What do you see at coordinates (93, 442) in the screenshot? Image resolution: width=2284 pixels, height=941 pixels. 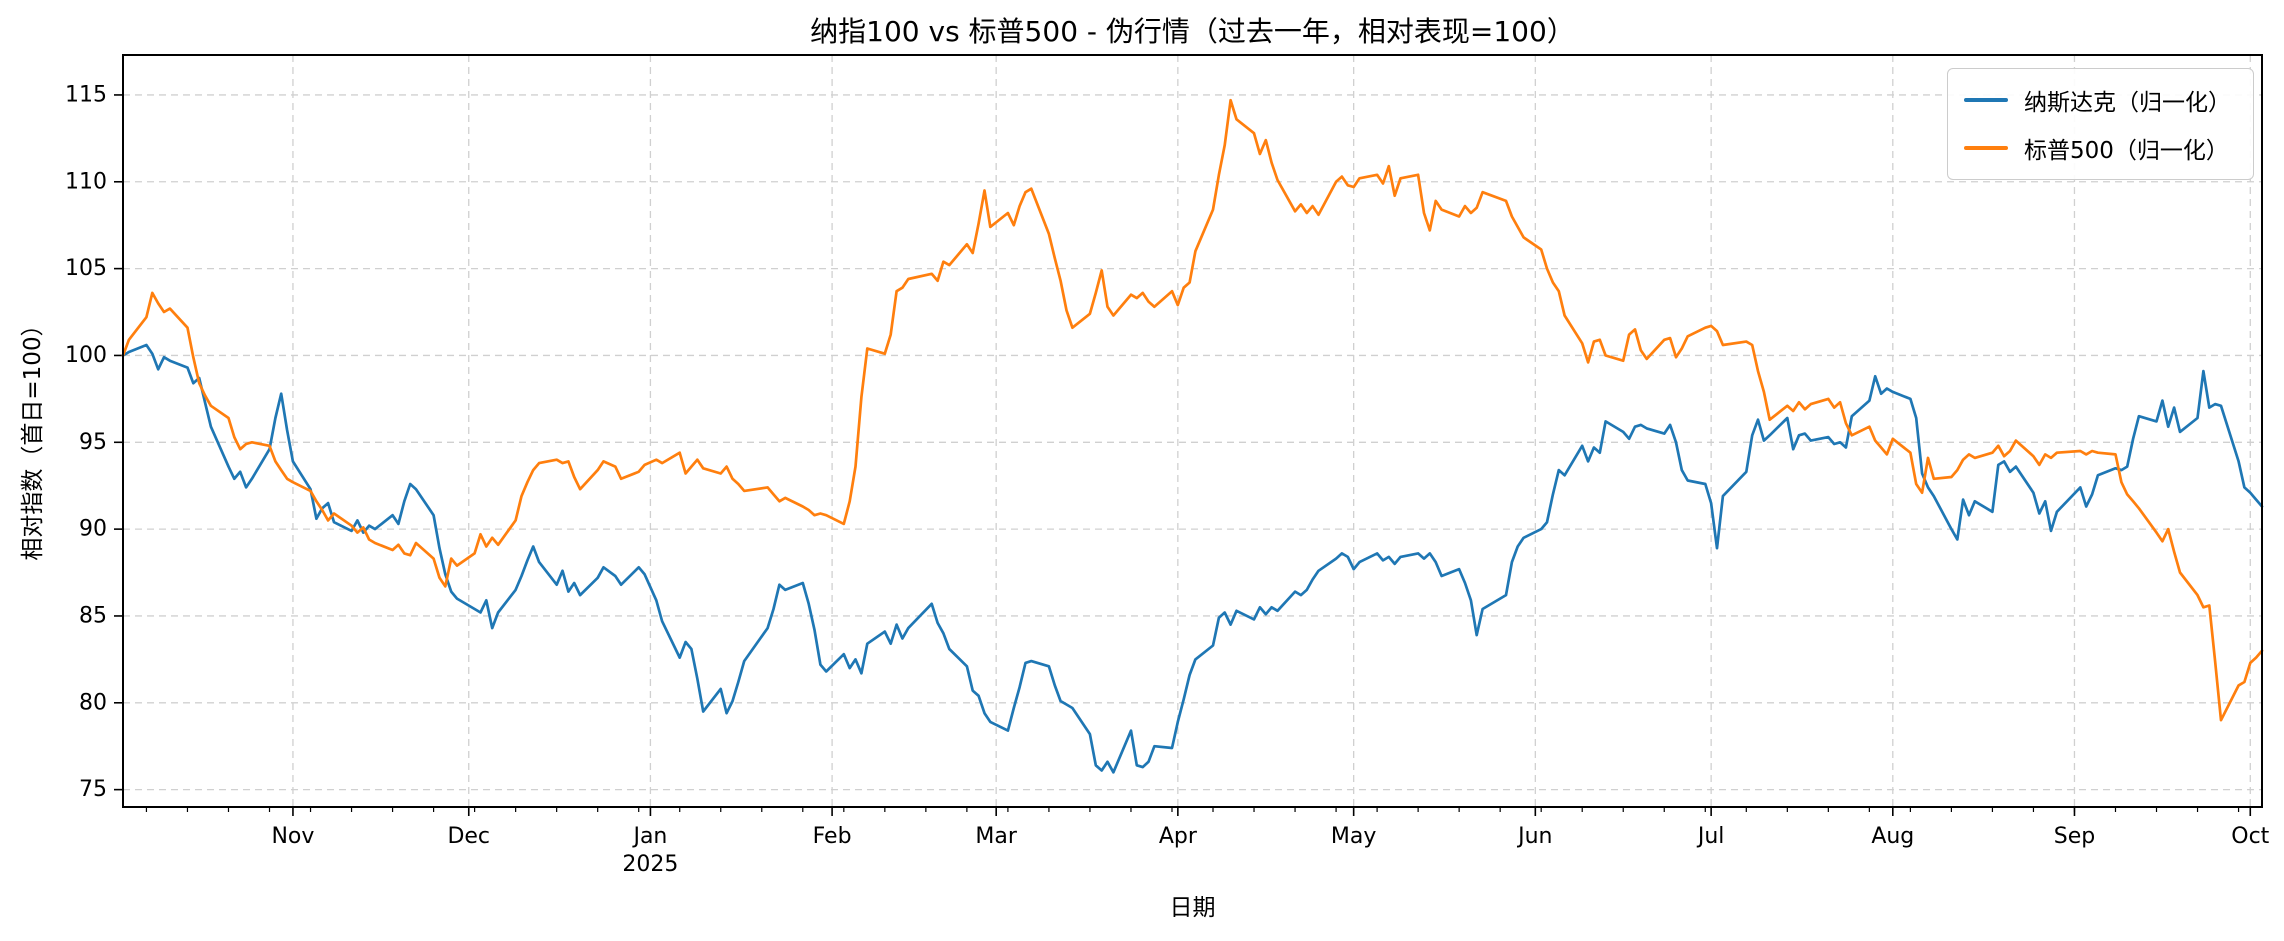 I see `y-tick-label: 95` at bounding box center [93, 442].